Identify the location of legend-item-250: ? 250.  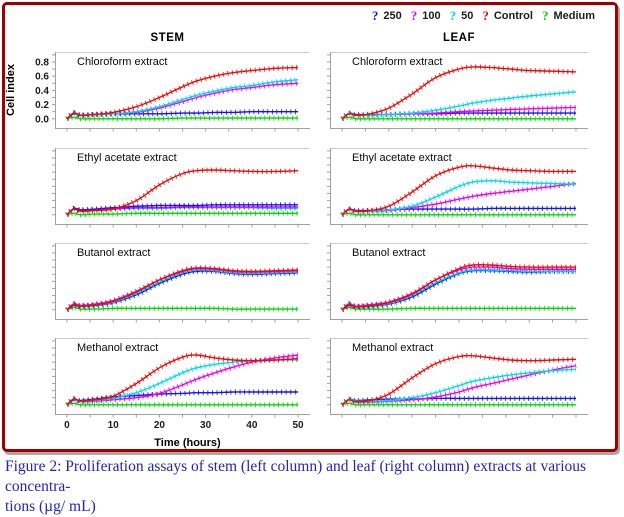
(387, 15).